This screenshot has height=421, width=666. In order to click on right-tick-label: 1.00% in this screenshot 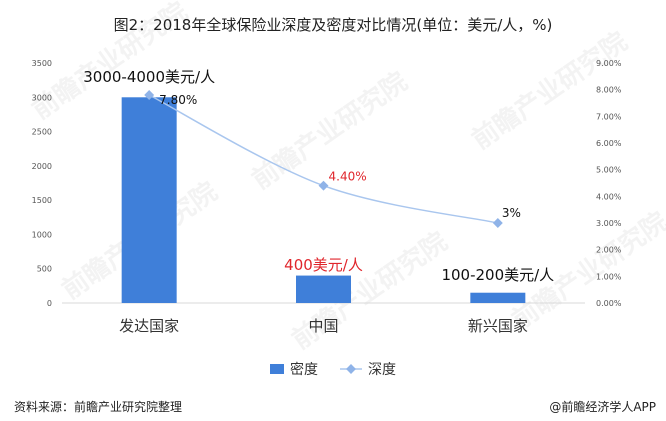, I will do `click(609, 276)`.